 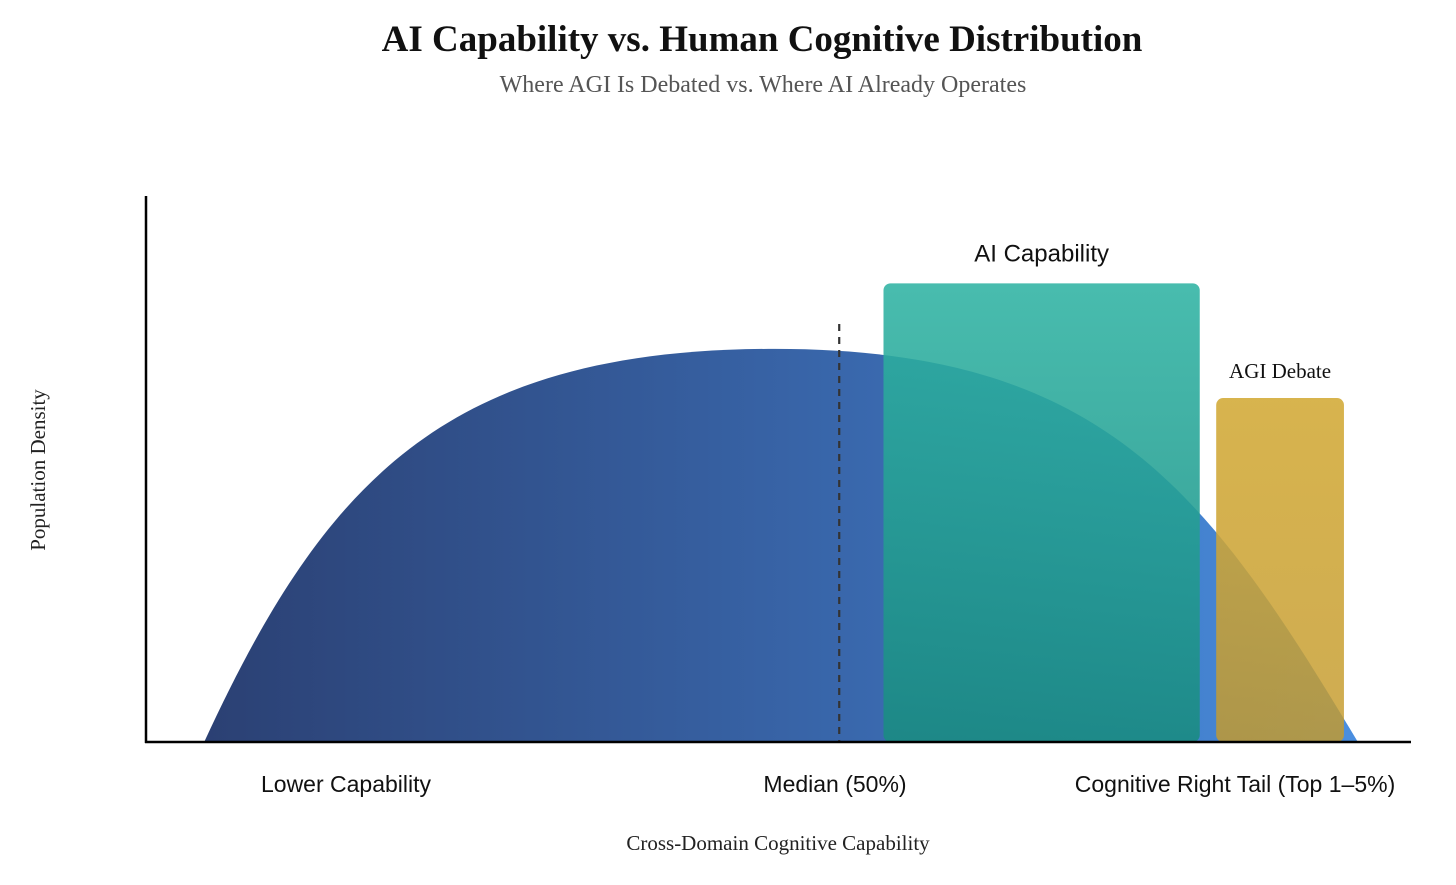 I want to click on x-axis-label: Cross-Domain Cognitive Capability, so click(x=778, y=843).